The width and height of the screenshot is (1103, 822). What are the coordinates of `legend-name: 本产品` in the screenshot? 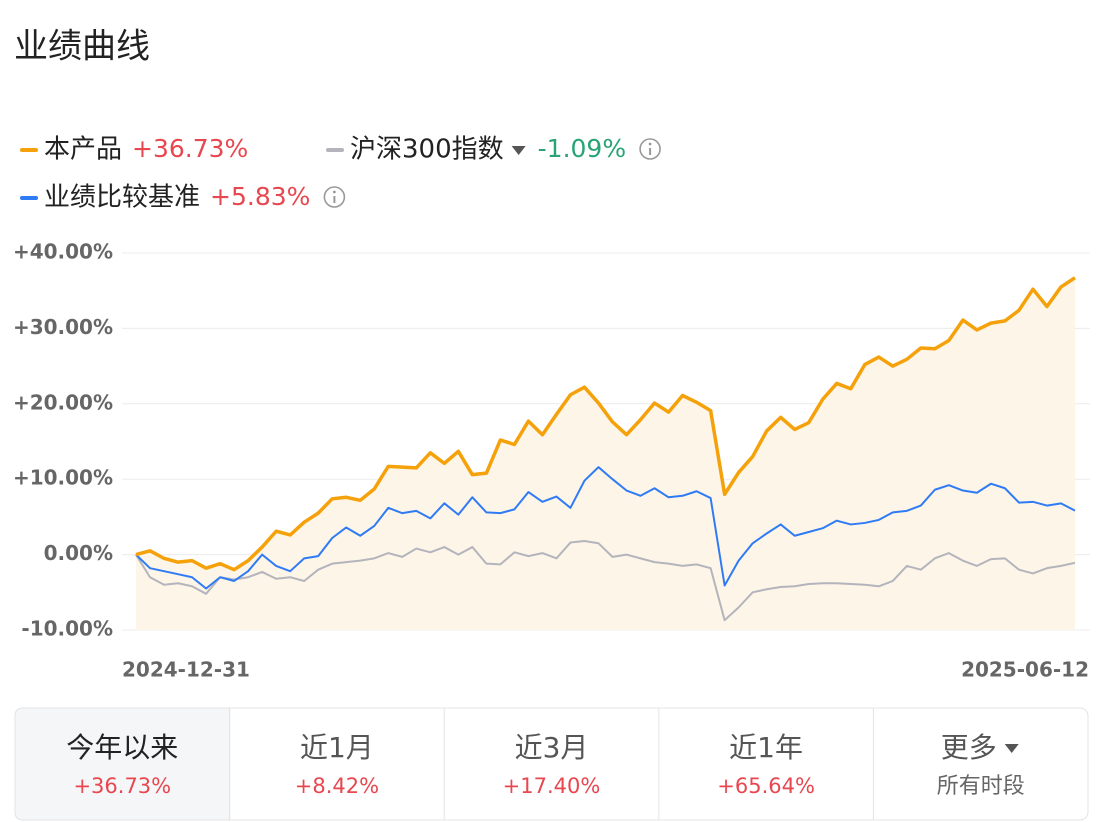 It's located at (83, 150).